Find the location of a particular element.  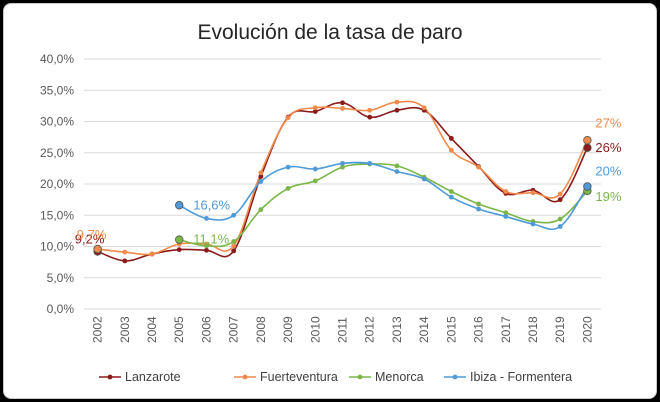

x-tick-label: 2003 is located at coordinates (125, 329).